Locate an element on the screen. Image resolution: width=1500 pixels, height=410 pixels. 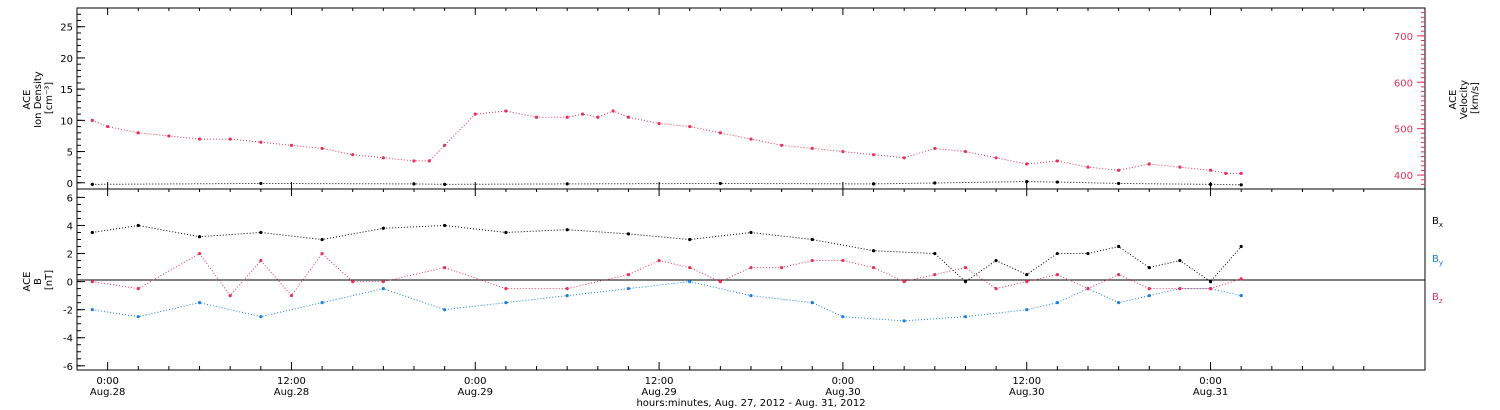
b-y-tick-label: 2 is located at coordinates (70, 255).